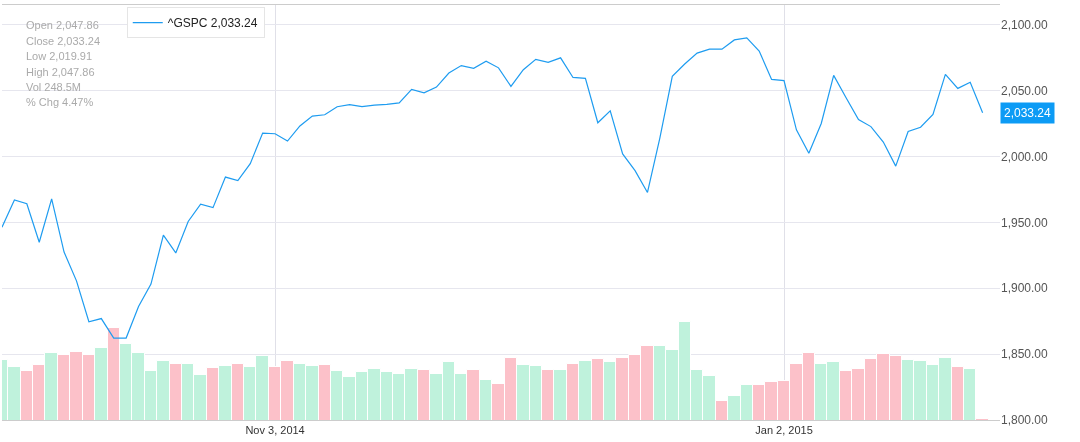 The height and width of the screenshot is (442, 1080). Describe the element at coordinates (59, 56) in the screenshot. I see `annotation: Low 2,019.91` at that location.